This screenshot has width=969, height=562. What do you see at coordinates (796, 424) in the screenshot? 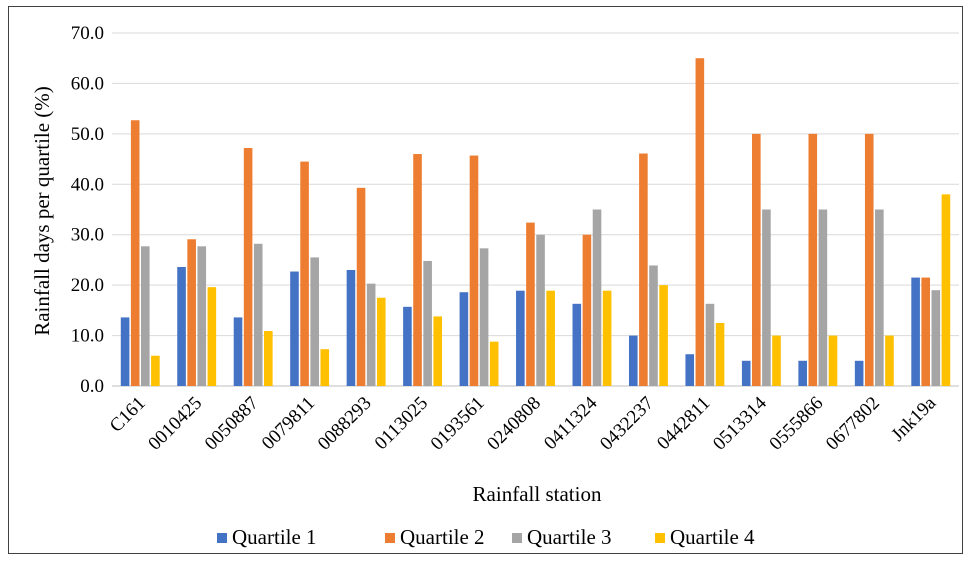
I see `x-tick-label: 0555866` at bounding box center [796, 424].